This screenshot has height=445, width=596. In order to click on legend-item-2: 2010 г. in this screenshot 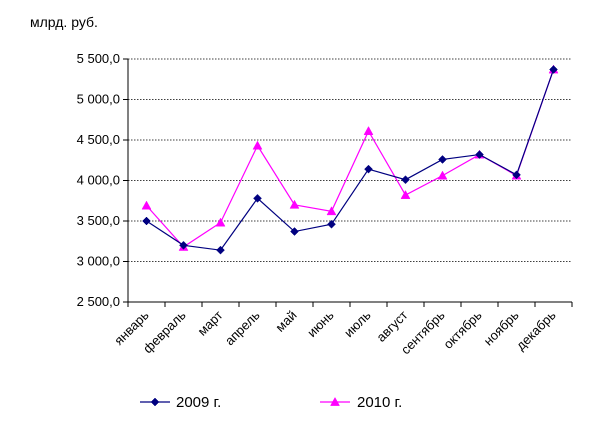, I will do `click(361, 402)`.